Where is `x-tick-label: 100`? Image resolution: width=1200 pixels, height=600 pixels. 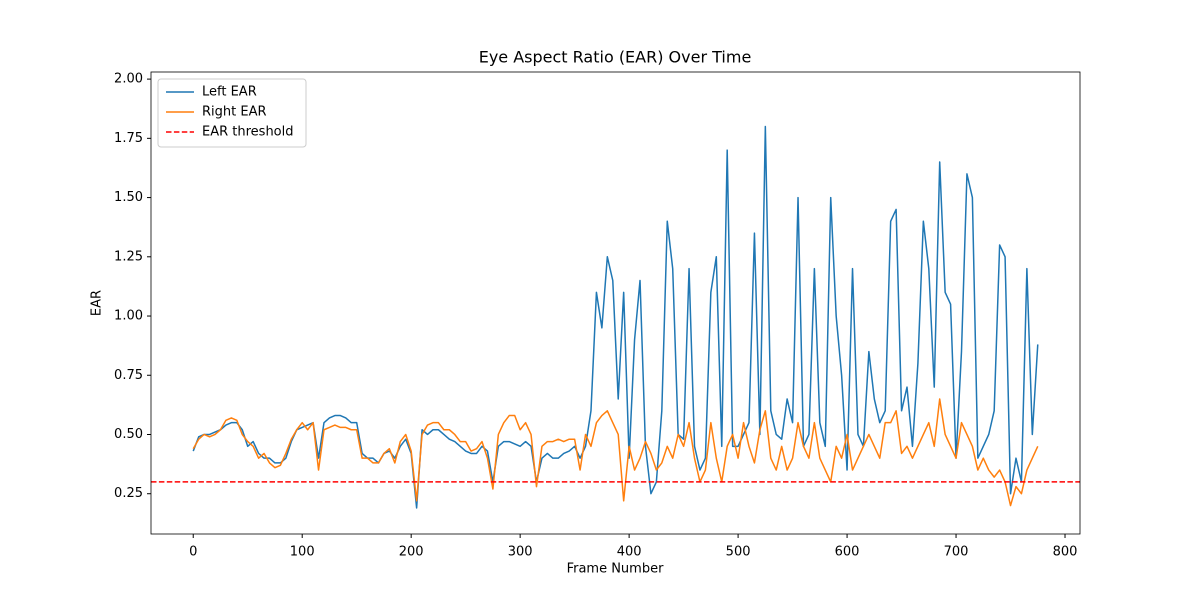 x-tick-label: 100 is located at coordinates (302, 552).